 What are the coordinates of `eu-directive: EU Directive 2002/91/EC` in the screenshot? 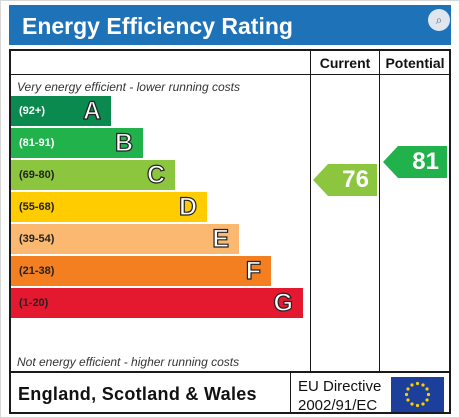 It's located at (339, 396).